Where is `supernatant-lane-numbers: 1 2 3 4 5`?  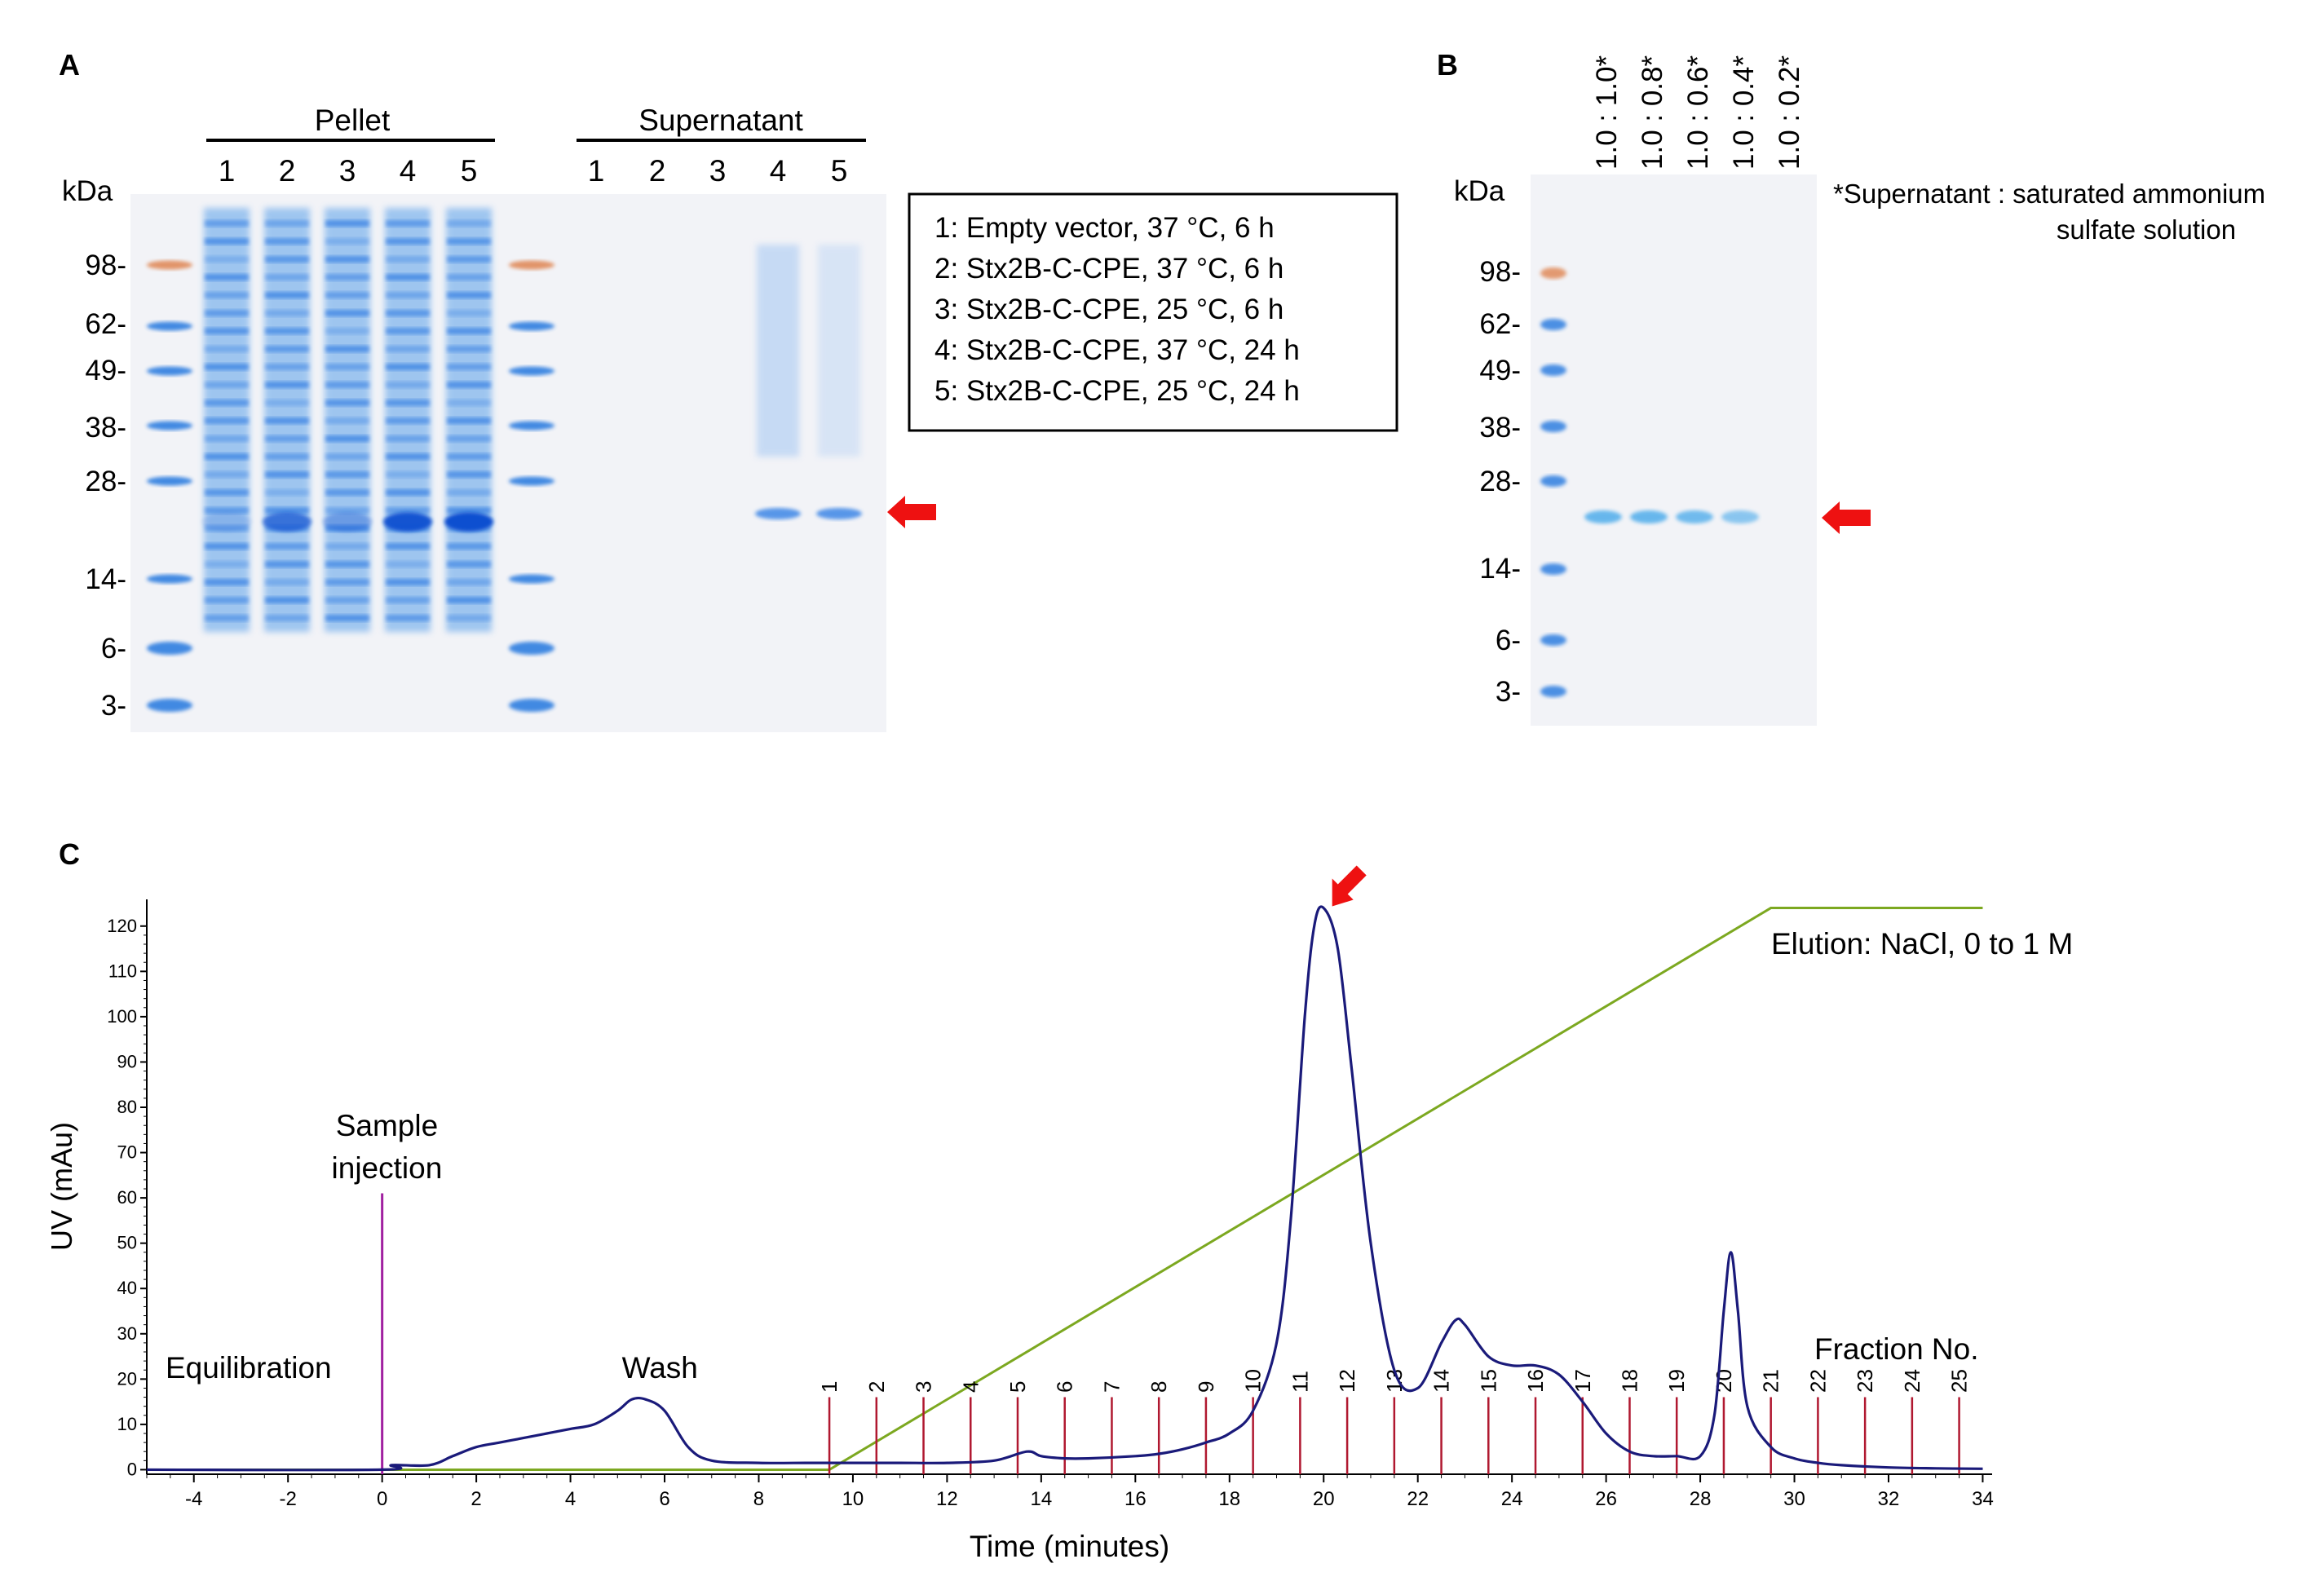
supernatant-lane-numbers: 1 2 3 4 5 is located at coordinates (718, 171).